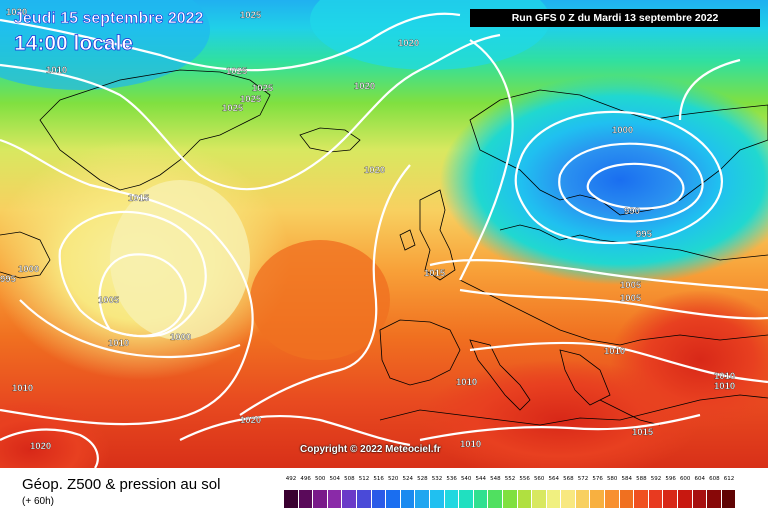  I want to click on forecast-date: Jeudi 15 septembre 2022, so click(109, 19).